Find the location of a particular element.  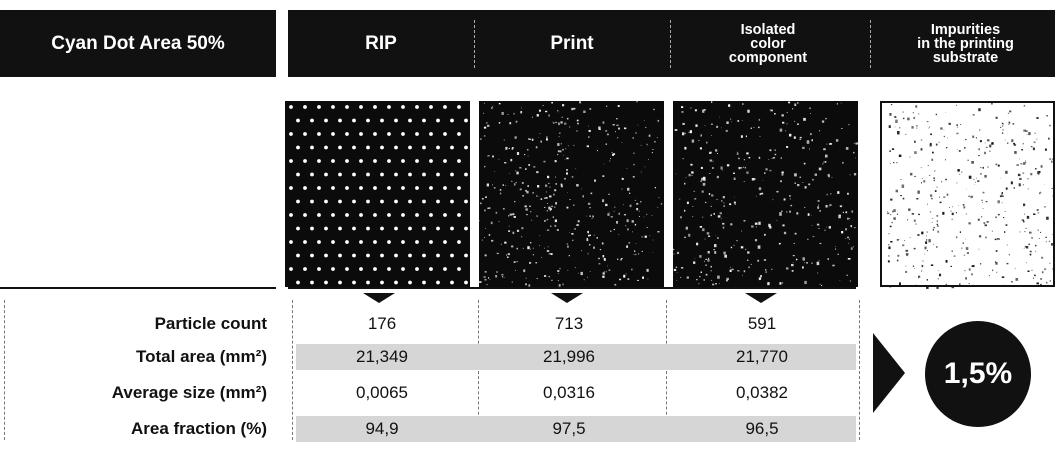

column-header-isolated: Isolated color component is located at coordinates (768, 43).